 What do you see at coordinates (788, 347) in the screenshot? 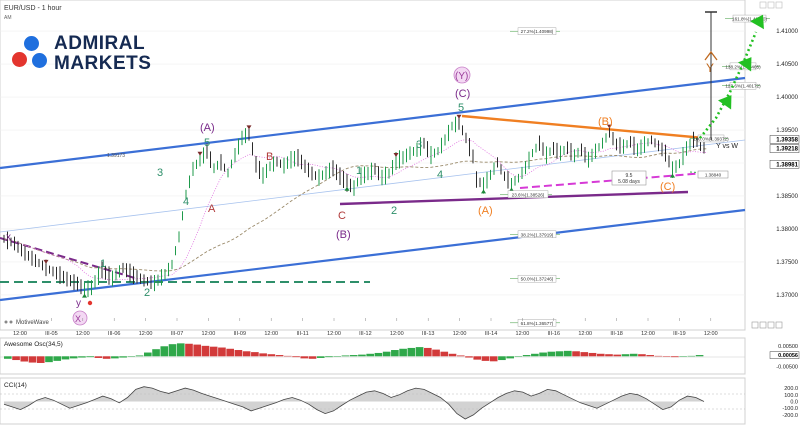
I see `oscillator-tick-label: 0.00500` at bounding box center [788, 347].